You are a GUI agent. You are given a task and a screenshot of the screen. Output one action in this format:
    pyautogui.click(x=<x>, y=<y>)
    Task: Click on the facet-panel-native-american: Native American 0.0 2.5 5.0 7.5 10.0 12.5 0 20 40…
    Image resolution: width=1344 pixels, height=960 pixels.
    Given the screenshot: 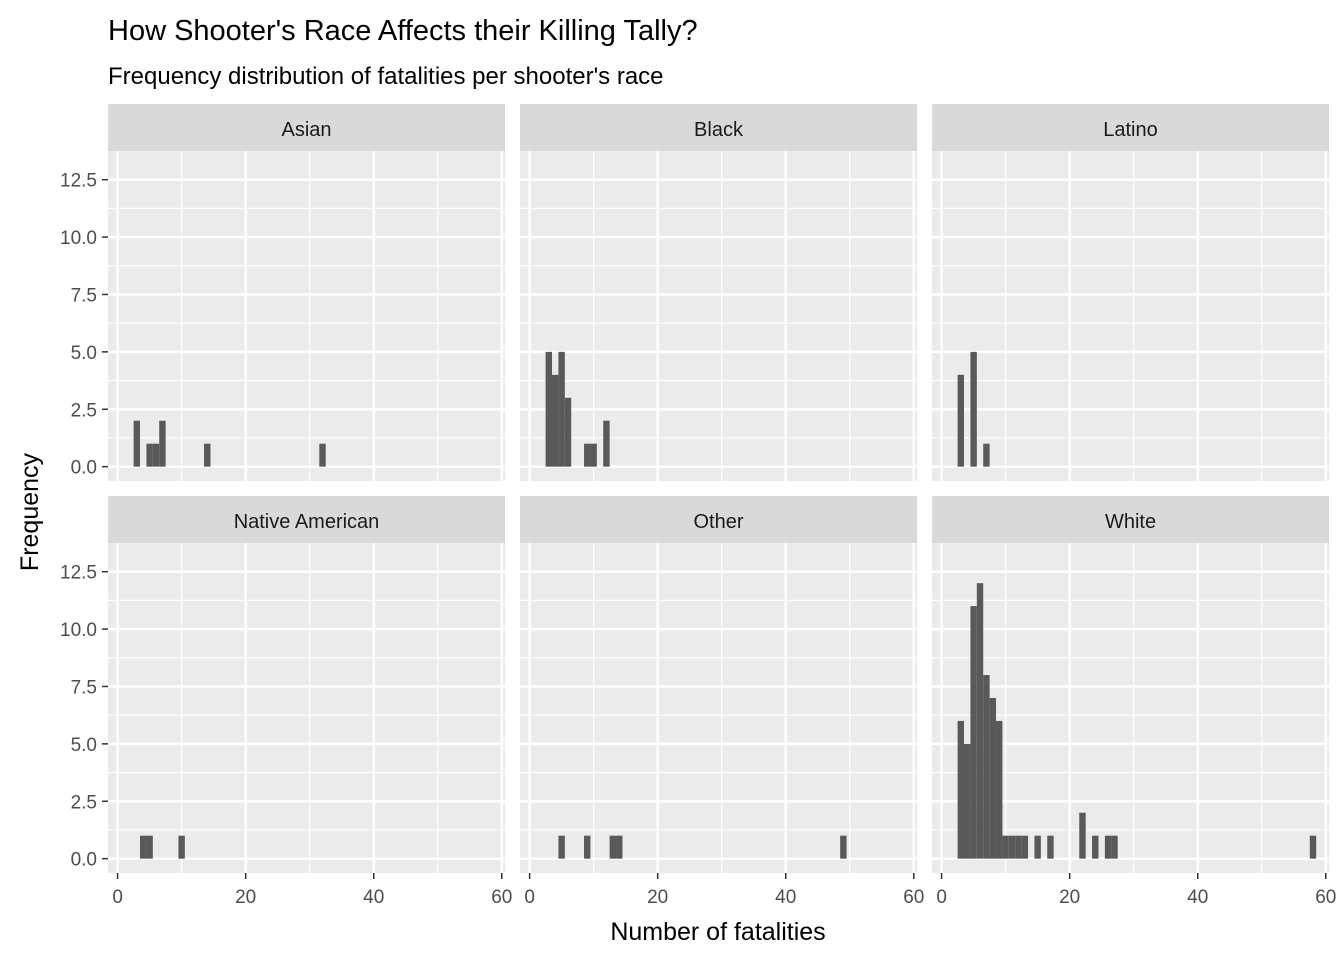 What is the action you would take?
    pyautogui.click(x=286, y=702)
    